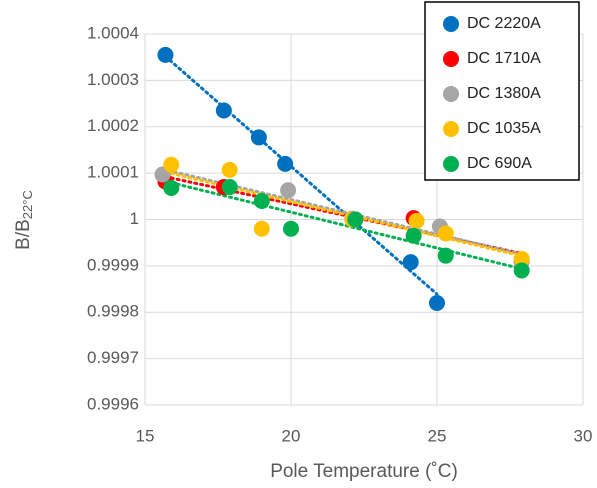 The image size is (597, 488). What do you see at coordinates (27, 204) in the screenshot?
I see `y-axis-label-sub: 22°C` at bounding box center [27, 204].